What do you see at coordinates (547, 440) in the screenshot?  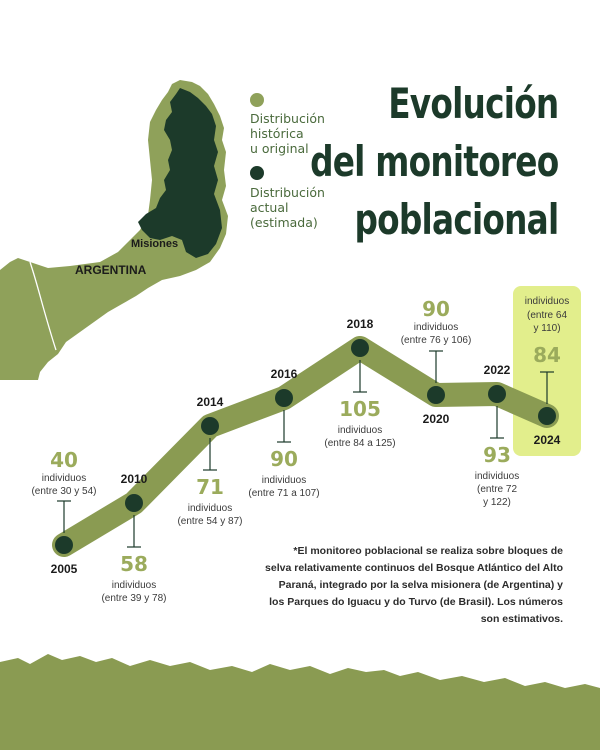 I see `year-label: 2024` at bounding box center [547, 440].